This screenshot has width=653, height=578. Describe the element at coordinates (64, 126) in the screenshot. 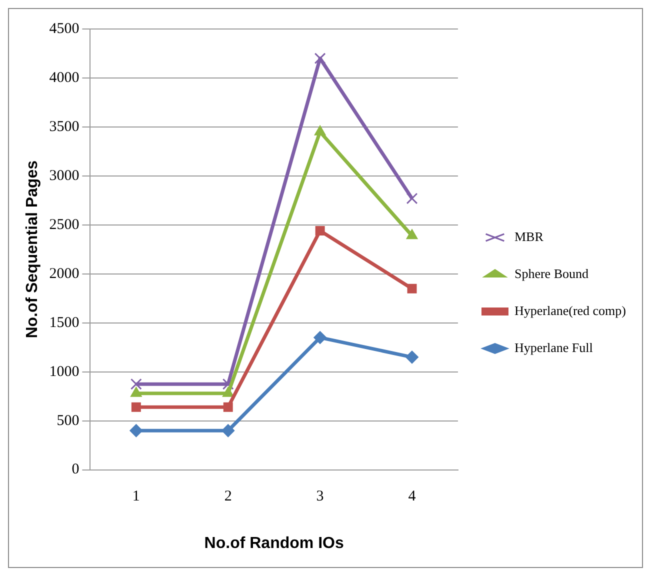

I see `y-tick-label: 3500` at that location.